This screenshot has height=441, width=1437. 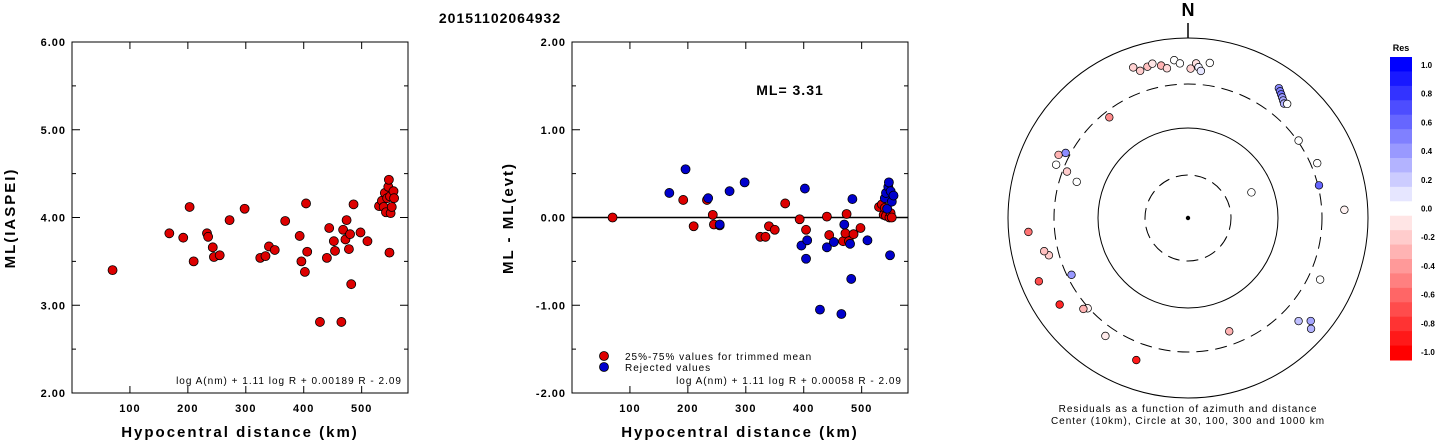 I want to click on colorbar-label: -0.2, so click(x=1428, y=237).